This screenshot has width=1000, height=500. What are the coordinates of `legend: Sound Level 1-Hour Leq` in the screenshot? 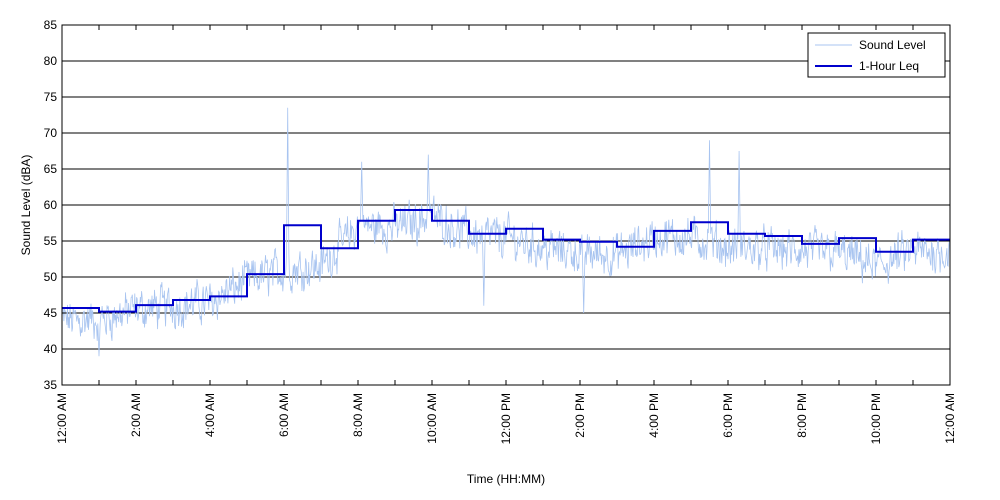 It's located at (876, 55).